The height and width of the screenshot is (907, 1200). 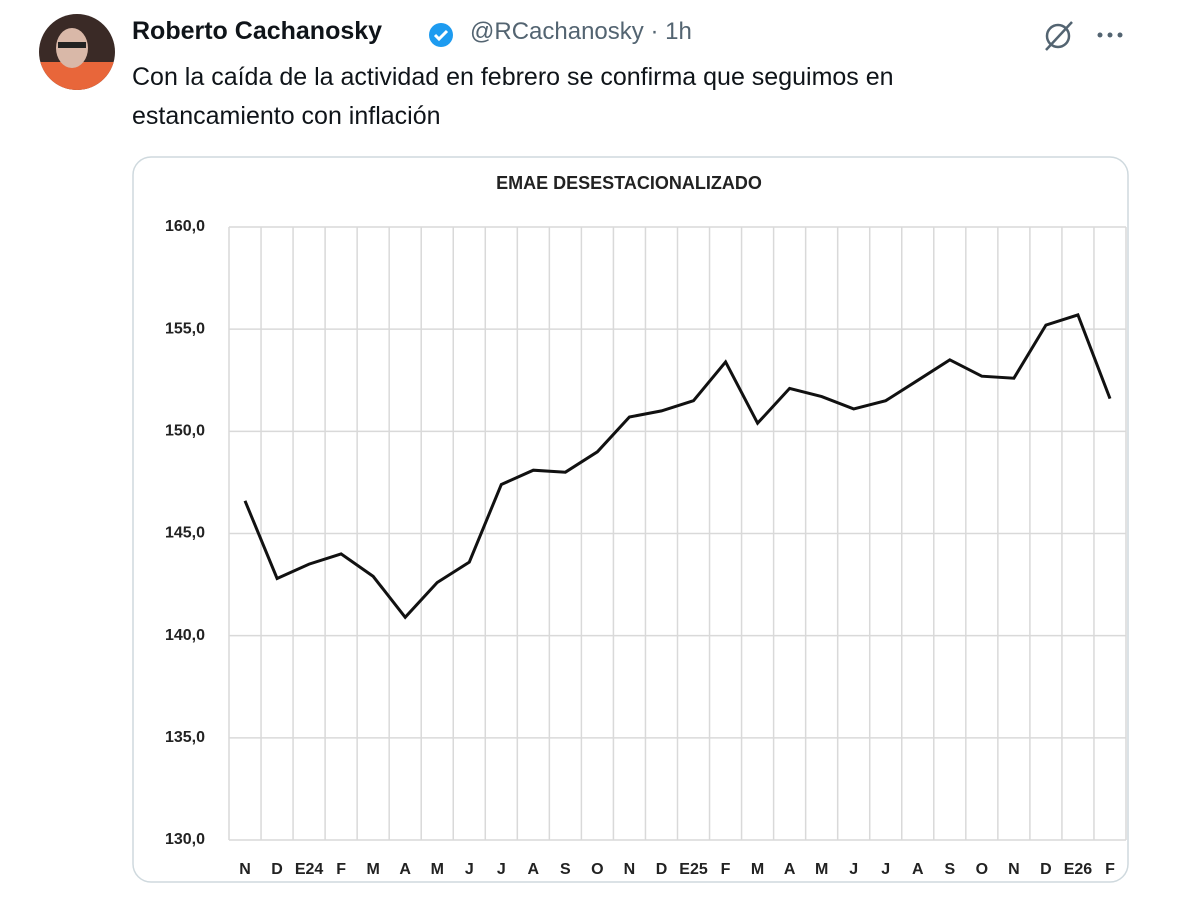 What do you see at coordinates (185, 328) in the screenshot?
I see `y-tick-label: 155,0` at bounding box center [185, 328].